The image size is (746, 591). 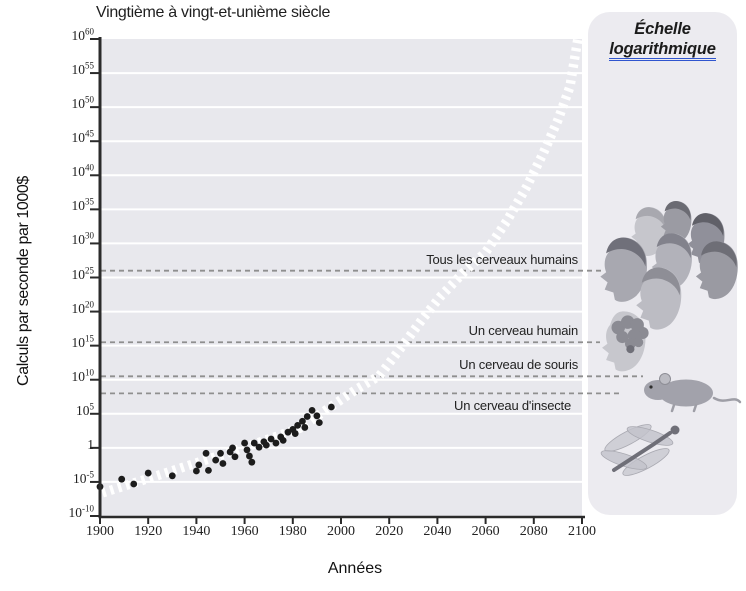 I want to click on y-tick-label: 1060, so click(x=83, y=34).